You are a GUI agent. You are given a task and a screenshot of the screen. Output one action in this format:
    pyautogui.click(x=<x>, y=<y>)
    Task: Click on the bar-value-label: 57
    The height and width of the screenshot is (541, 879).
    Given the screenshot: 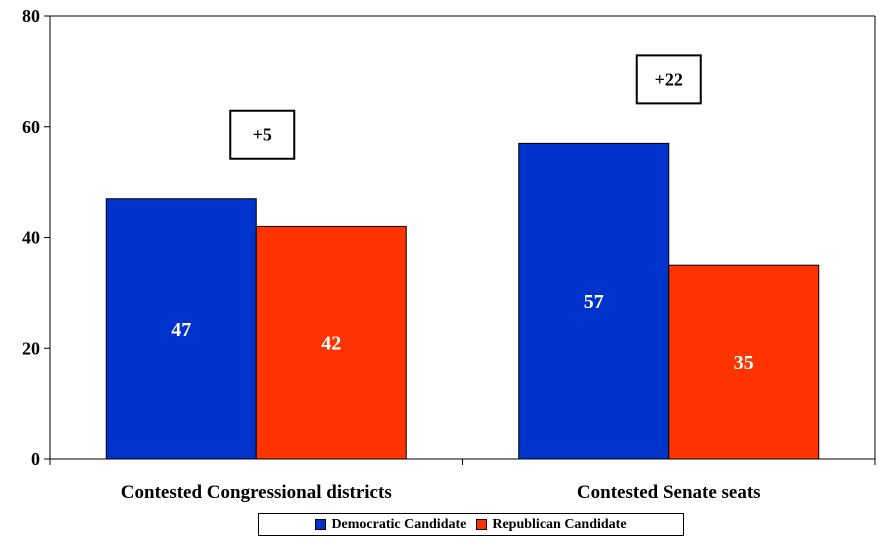 What is the action you would take?
    pyautogui.click(x=594, y=302)
    